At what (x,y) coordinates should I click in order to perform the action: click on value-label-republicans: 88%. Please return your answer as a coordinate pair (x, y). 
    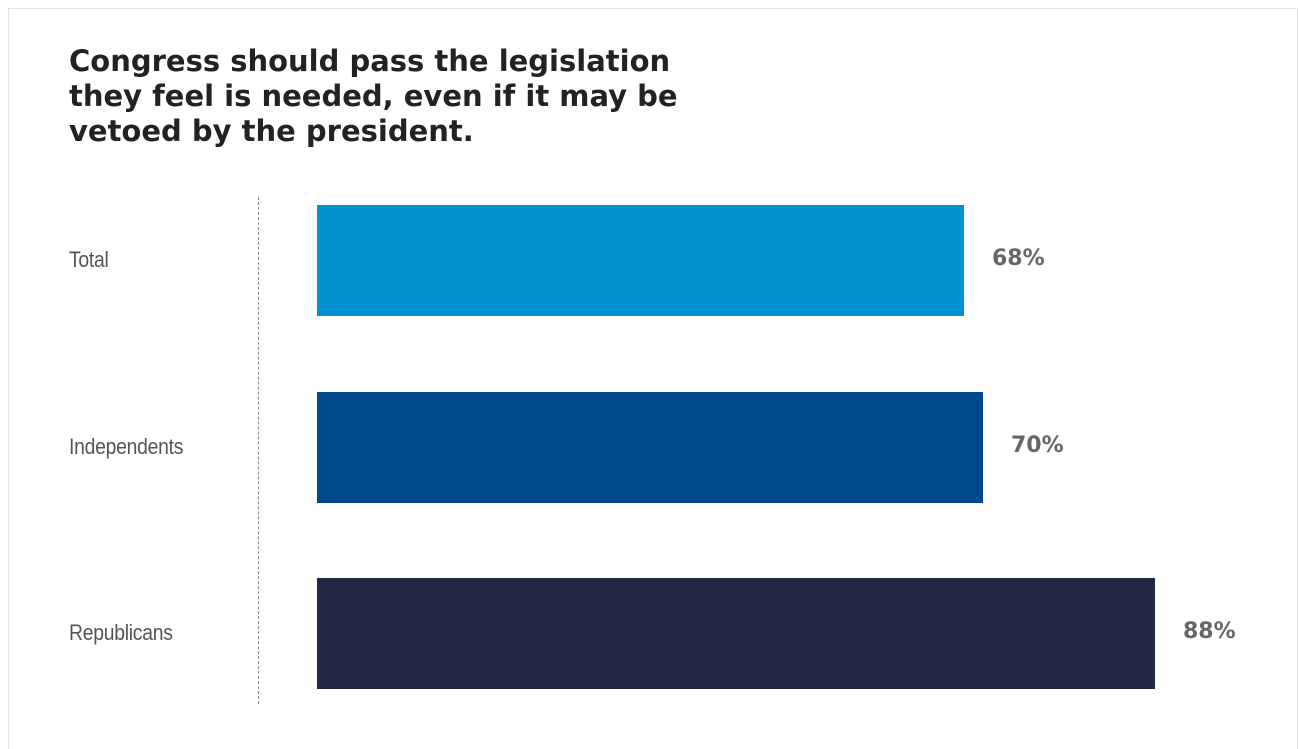
    Looking at the image, I should click on (1209, 631).